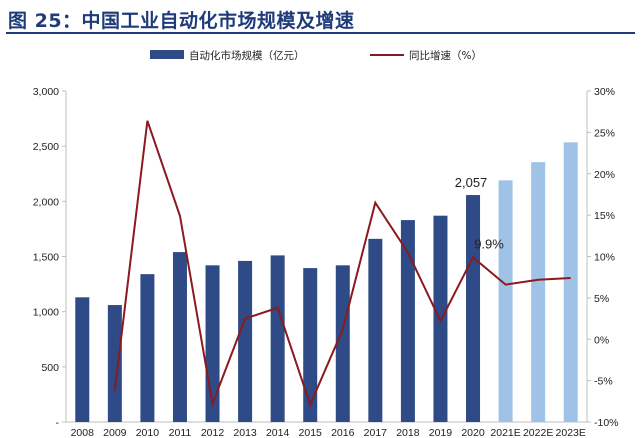 The width and height of the screenshot is (641, 438). What do you see at coordinates (471, 182) in the screenshot?
I see `data-label: 2,057` at bounding box center [471, 182].